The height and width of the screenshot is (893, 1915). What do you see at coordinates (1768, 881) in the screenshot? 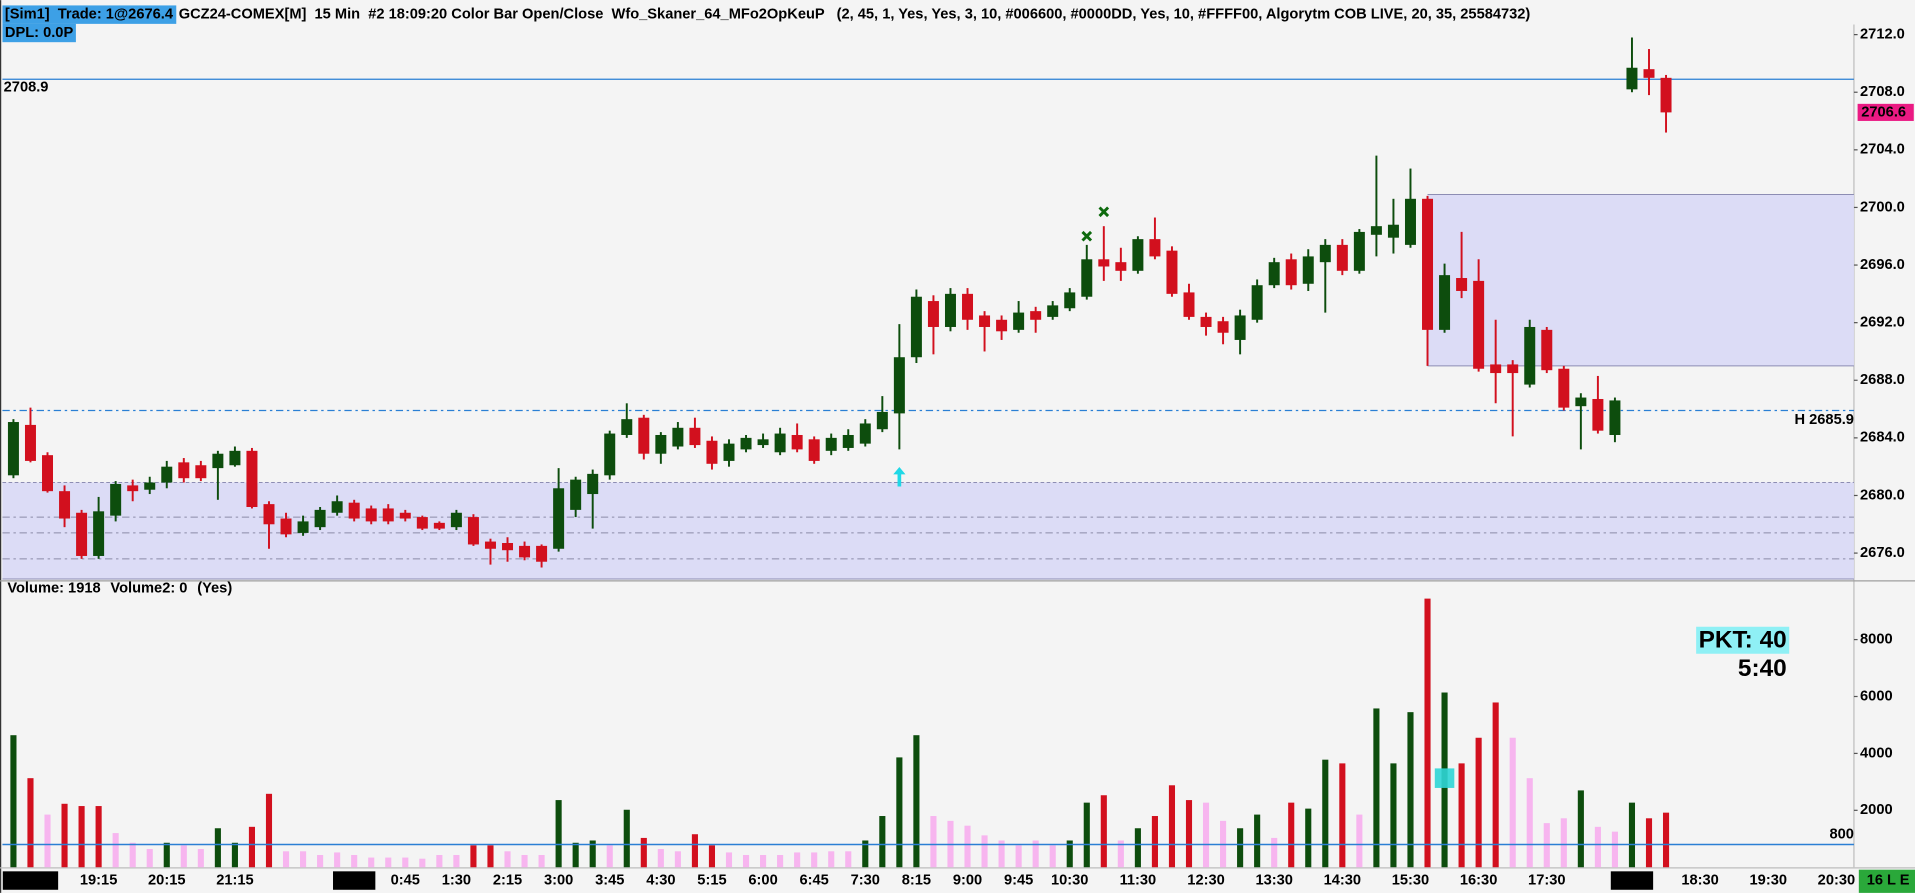
I see `x-tick-label: 19:30` at bounding box center [1768, 881].